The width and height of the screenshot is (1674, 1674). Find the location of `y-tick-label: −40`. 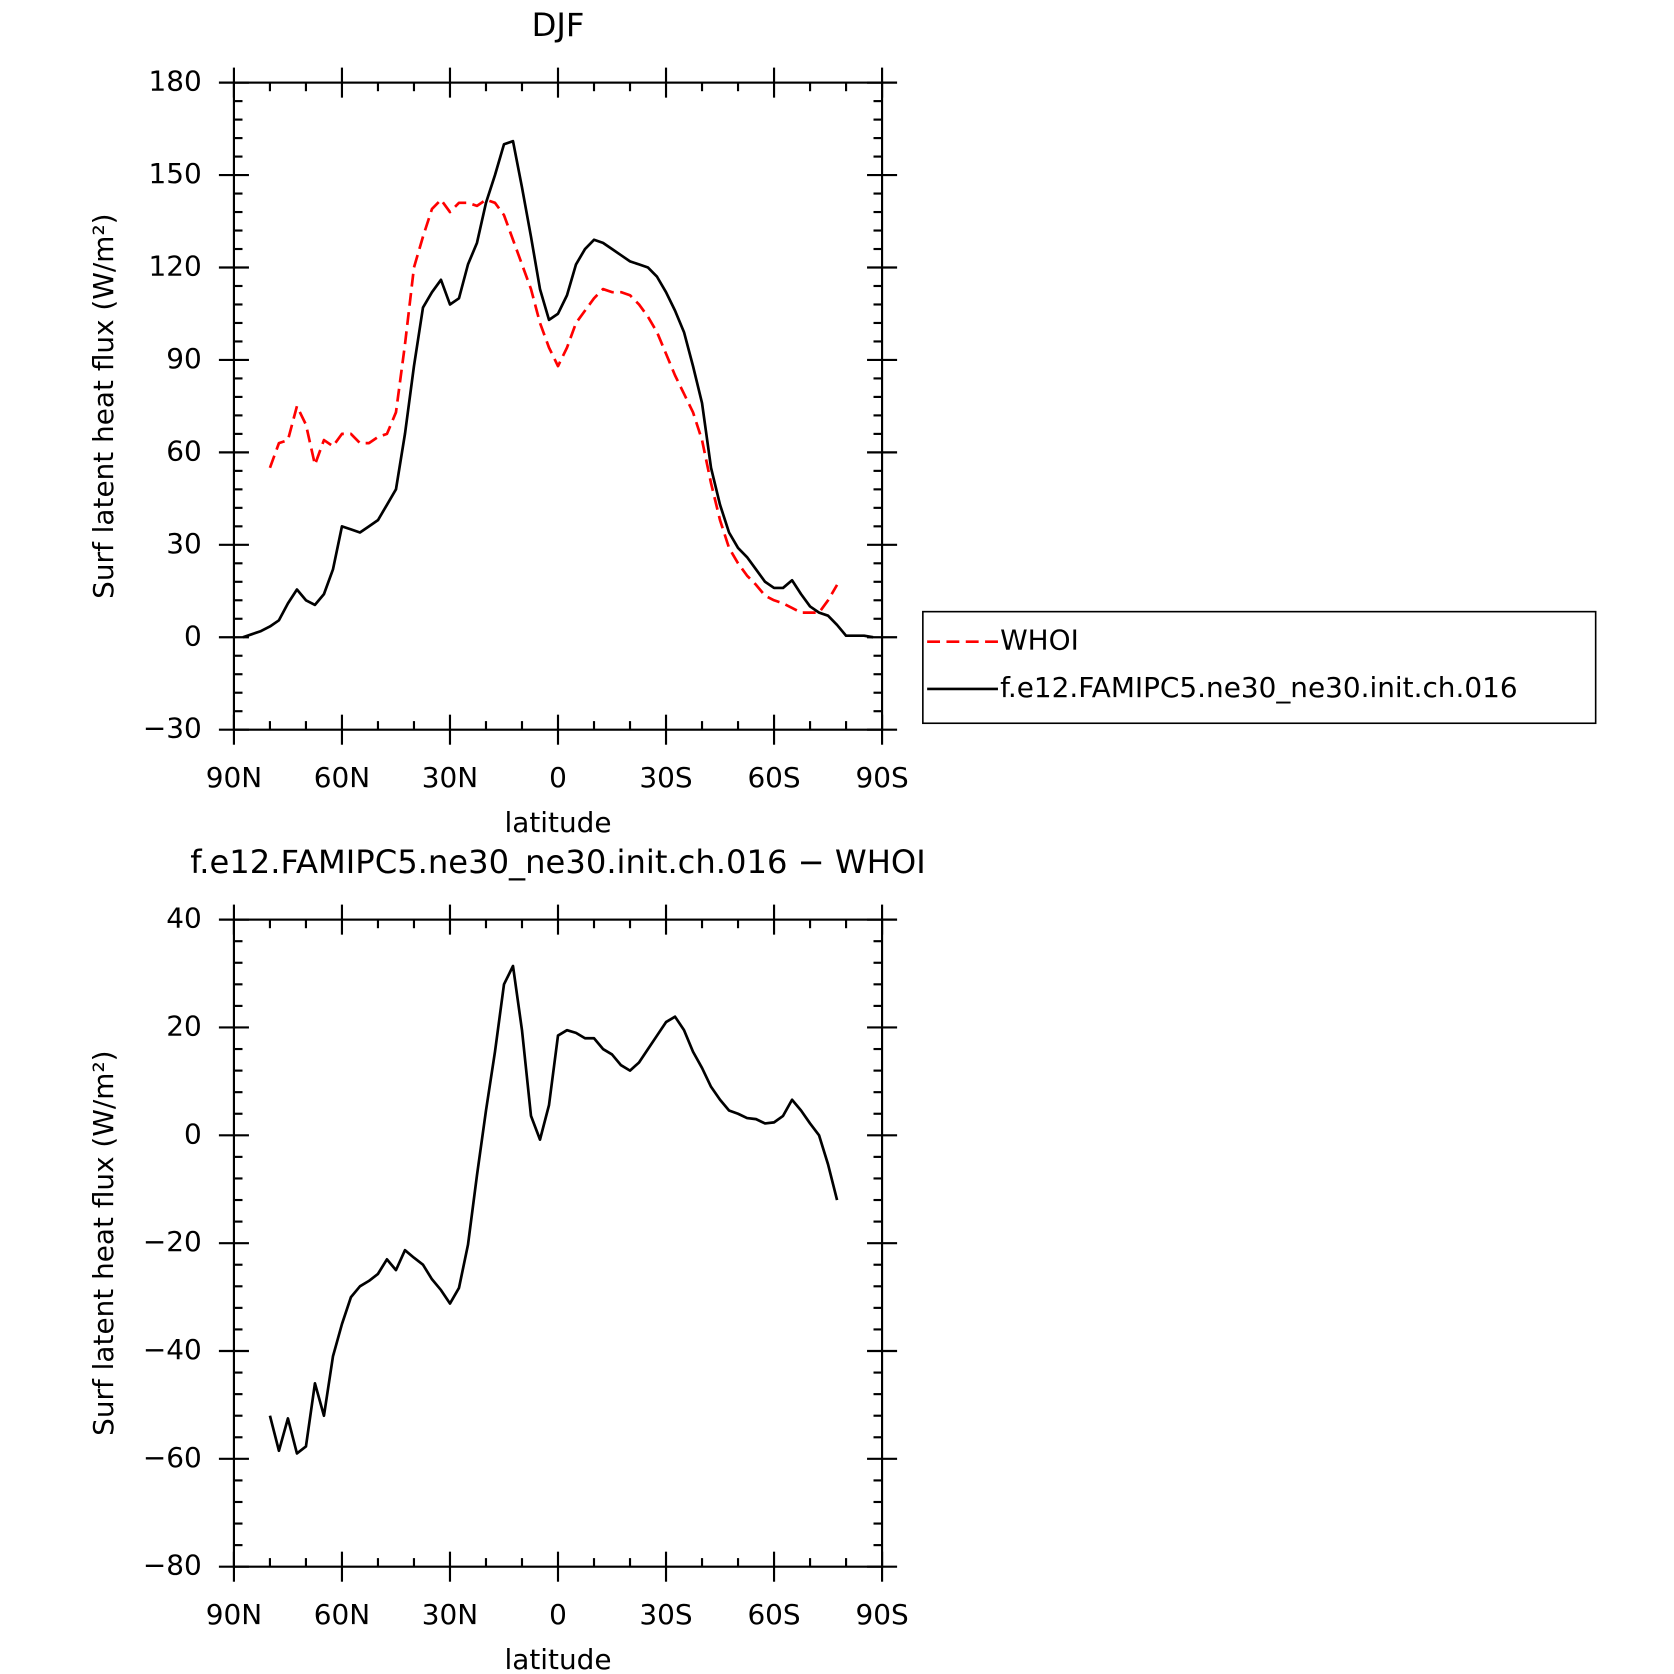

y-tick-label: −40 is located at coordinates (172, 1349).